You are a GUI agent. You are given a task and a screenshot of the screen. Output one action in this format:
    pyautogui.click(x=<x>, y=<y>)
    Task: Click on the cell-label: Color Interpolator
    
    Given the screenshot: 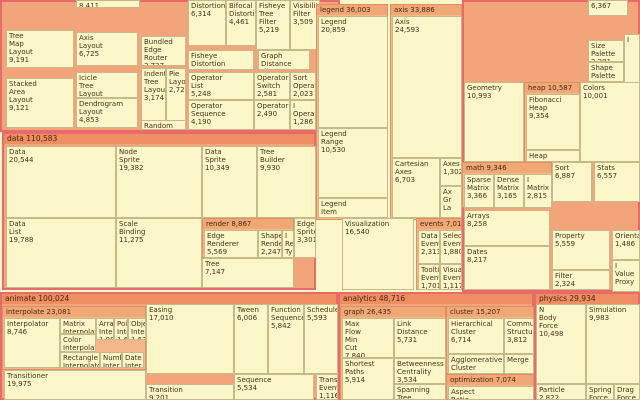 What is the action you would take?
    pyautogui.click(x=79, y=344)
    